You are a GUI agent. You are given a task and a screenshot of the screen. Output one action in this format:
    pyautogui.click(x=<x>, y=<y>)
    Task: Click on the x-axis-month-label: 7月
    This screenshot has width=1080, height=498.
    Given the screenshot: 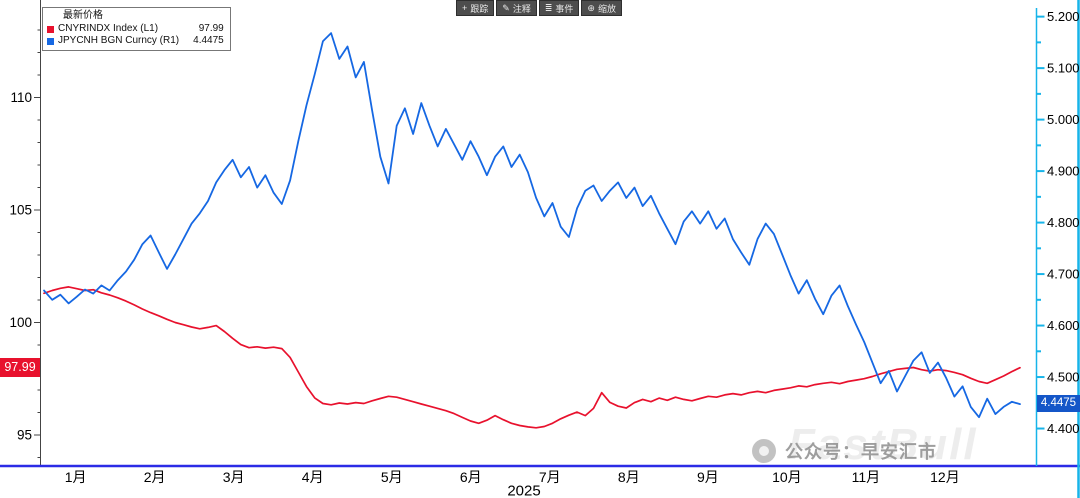 What is the action you would take?
    pyautogui.click(x=550, y=477)
    